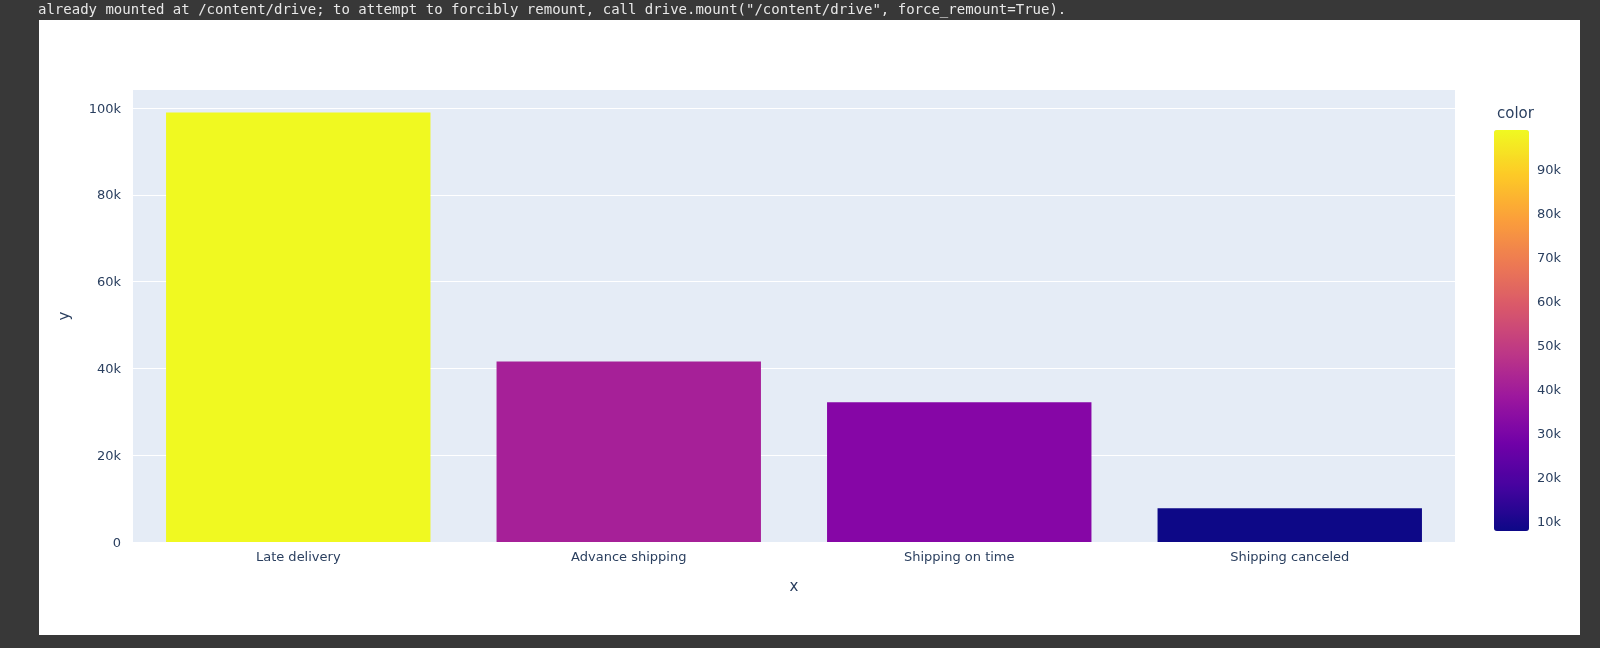  Describe the element at coordinates (63, 316) in the screenshot. I see `y-axis-title: y` at that location.